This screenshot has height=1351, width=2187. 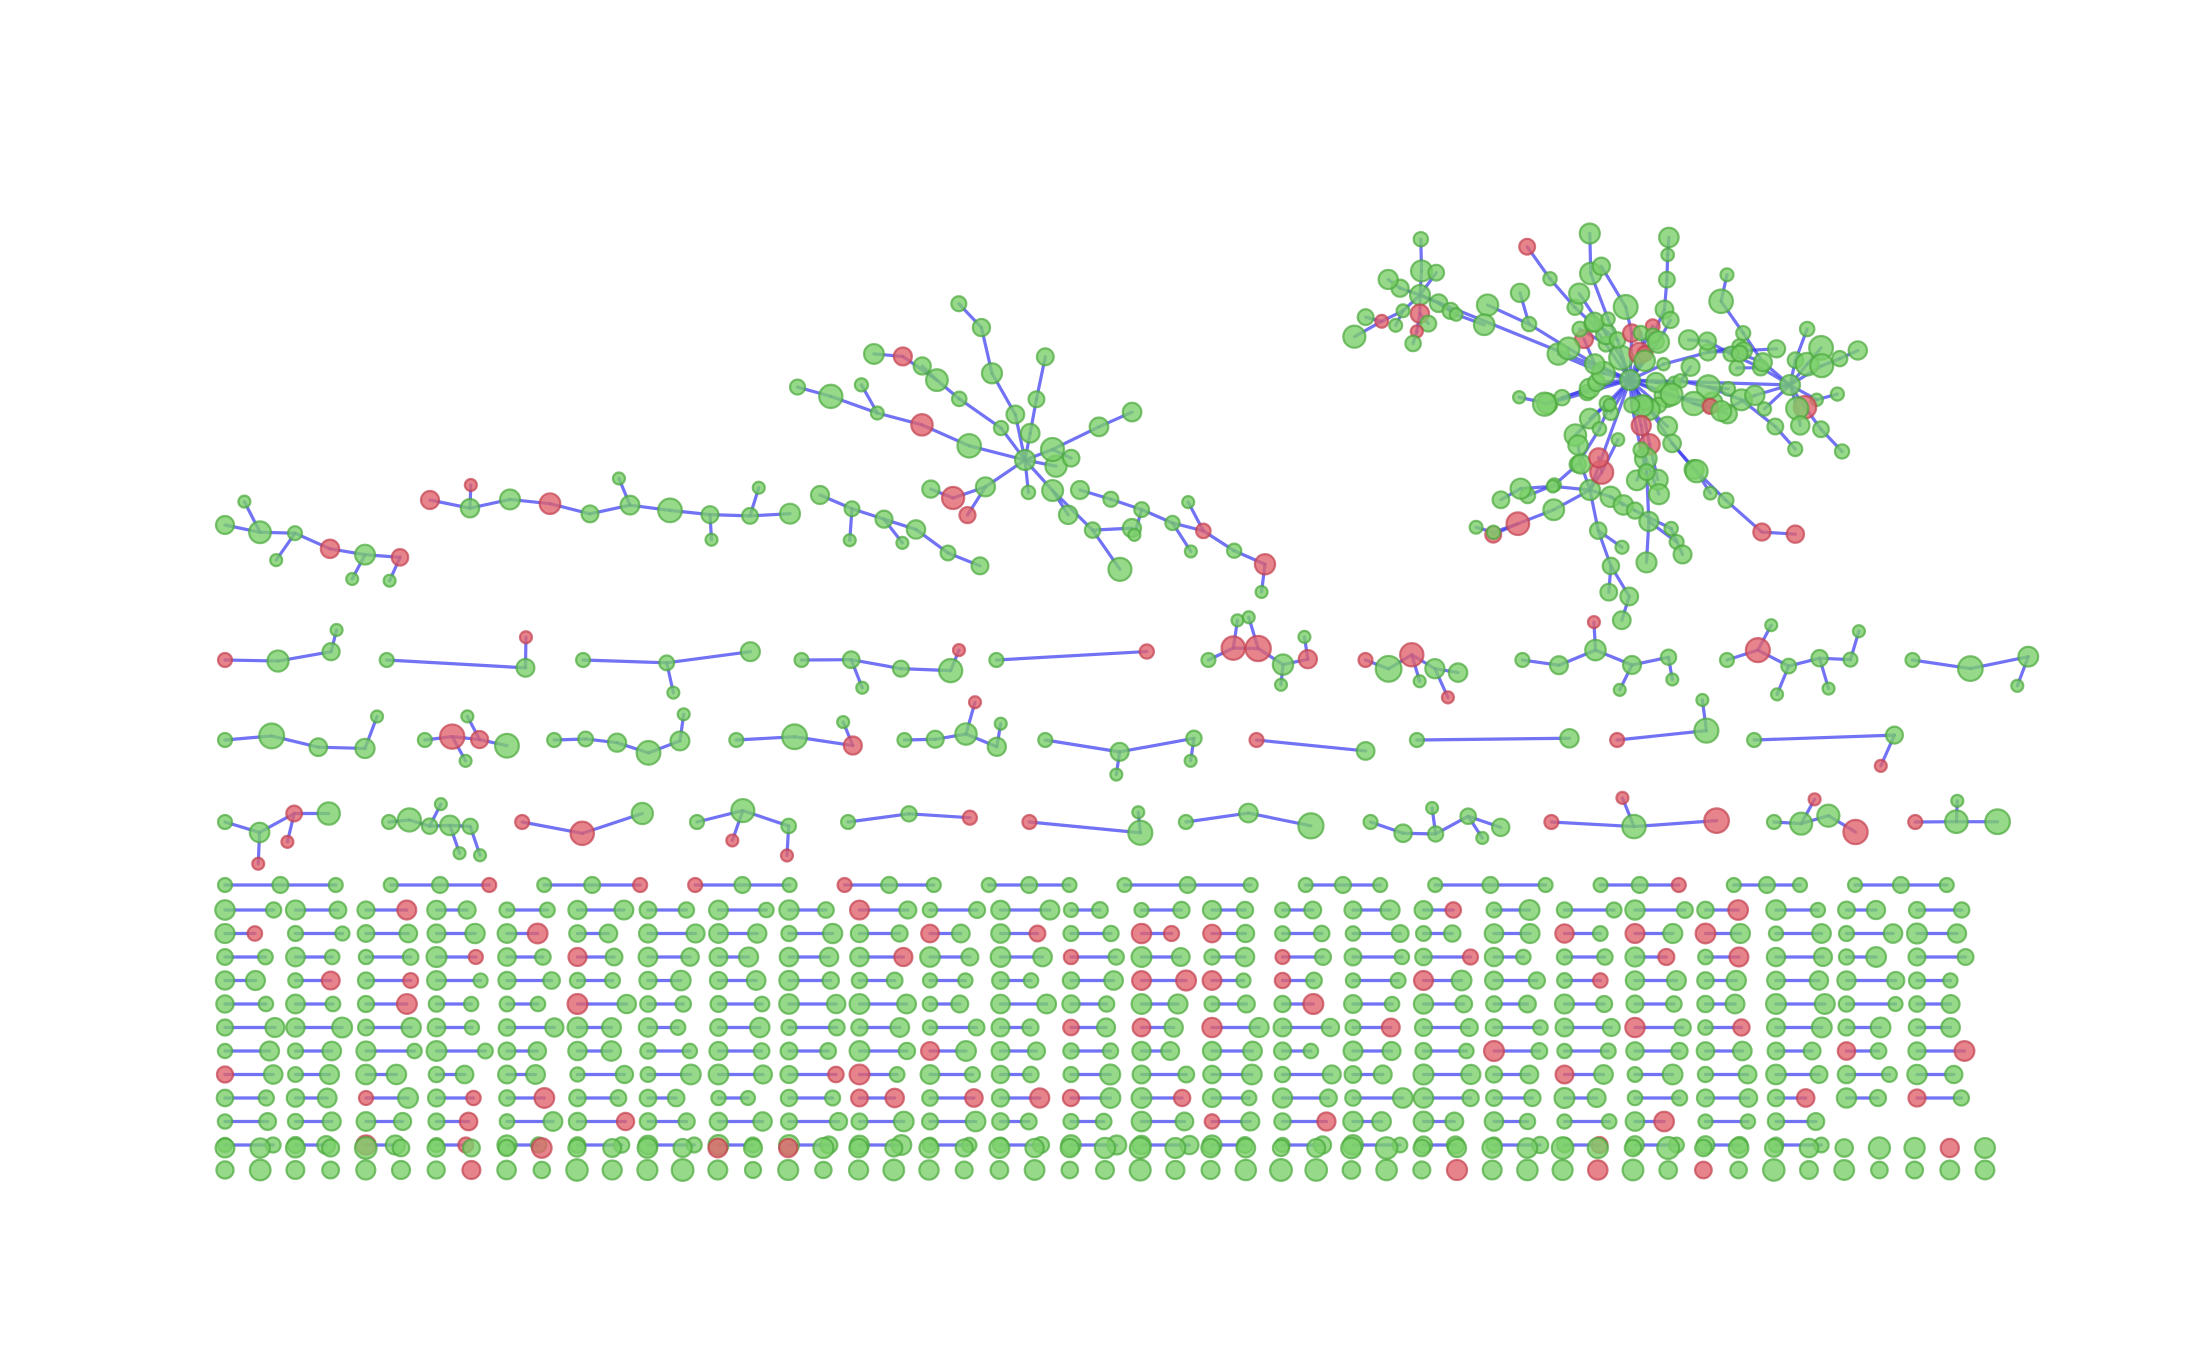 I want to click on graph-edge, so click(x=939, y=816).